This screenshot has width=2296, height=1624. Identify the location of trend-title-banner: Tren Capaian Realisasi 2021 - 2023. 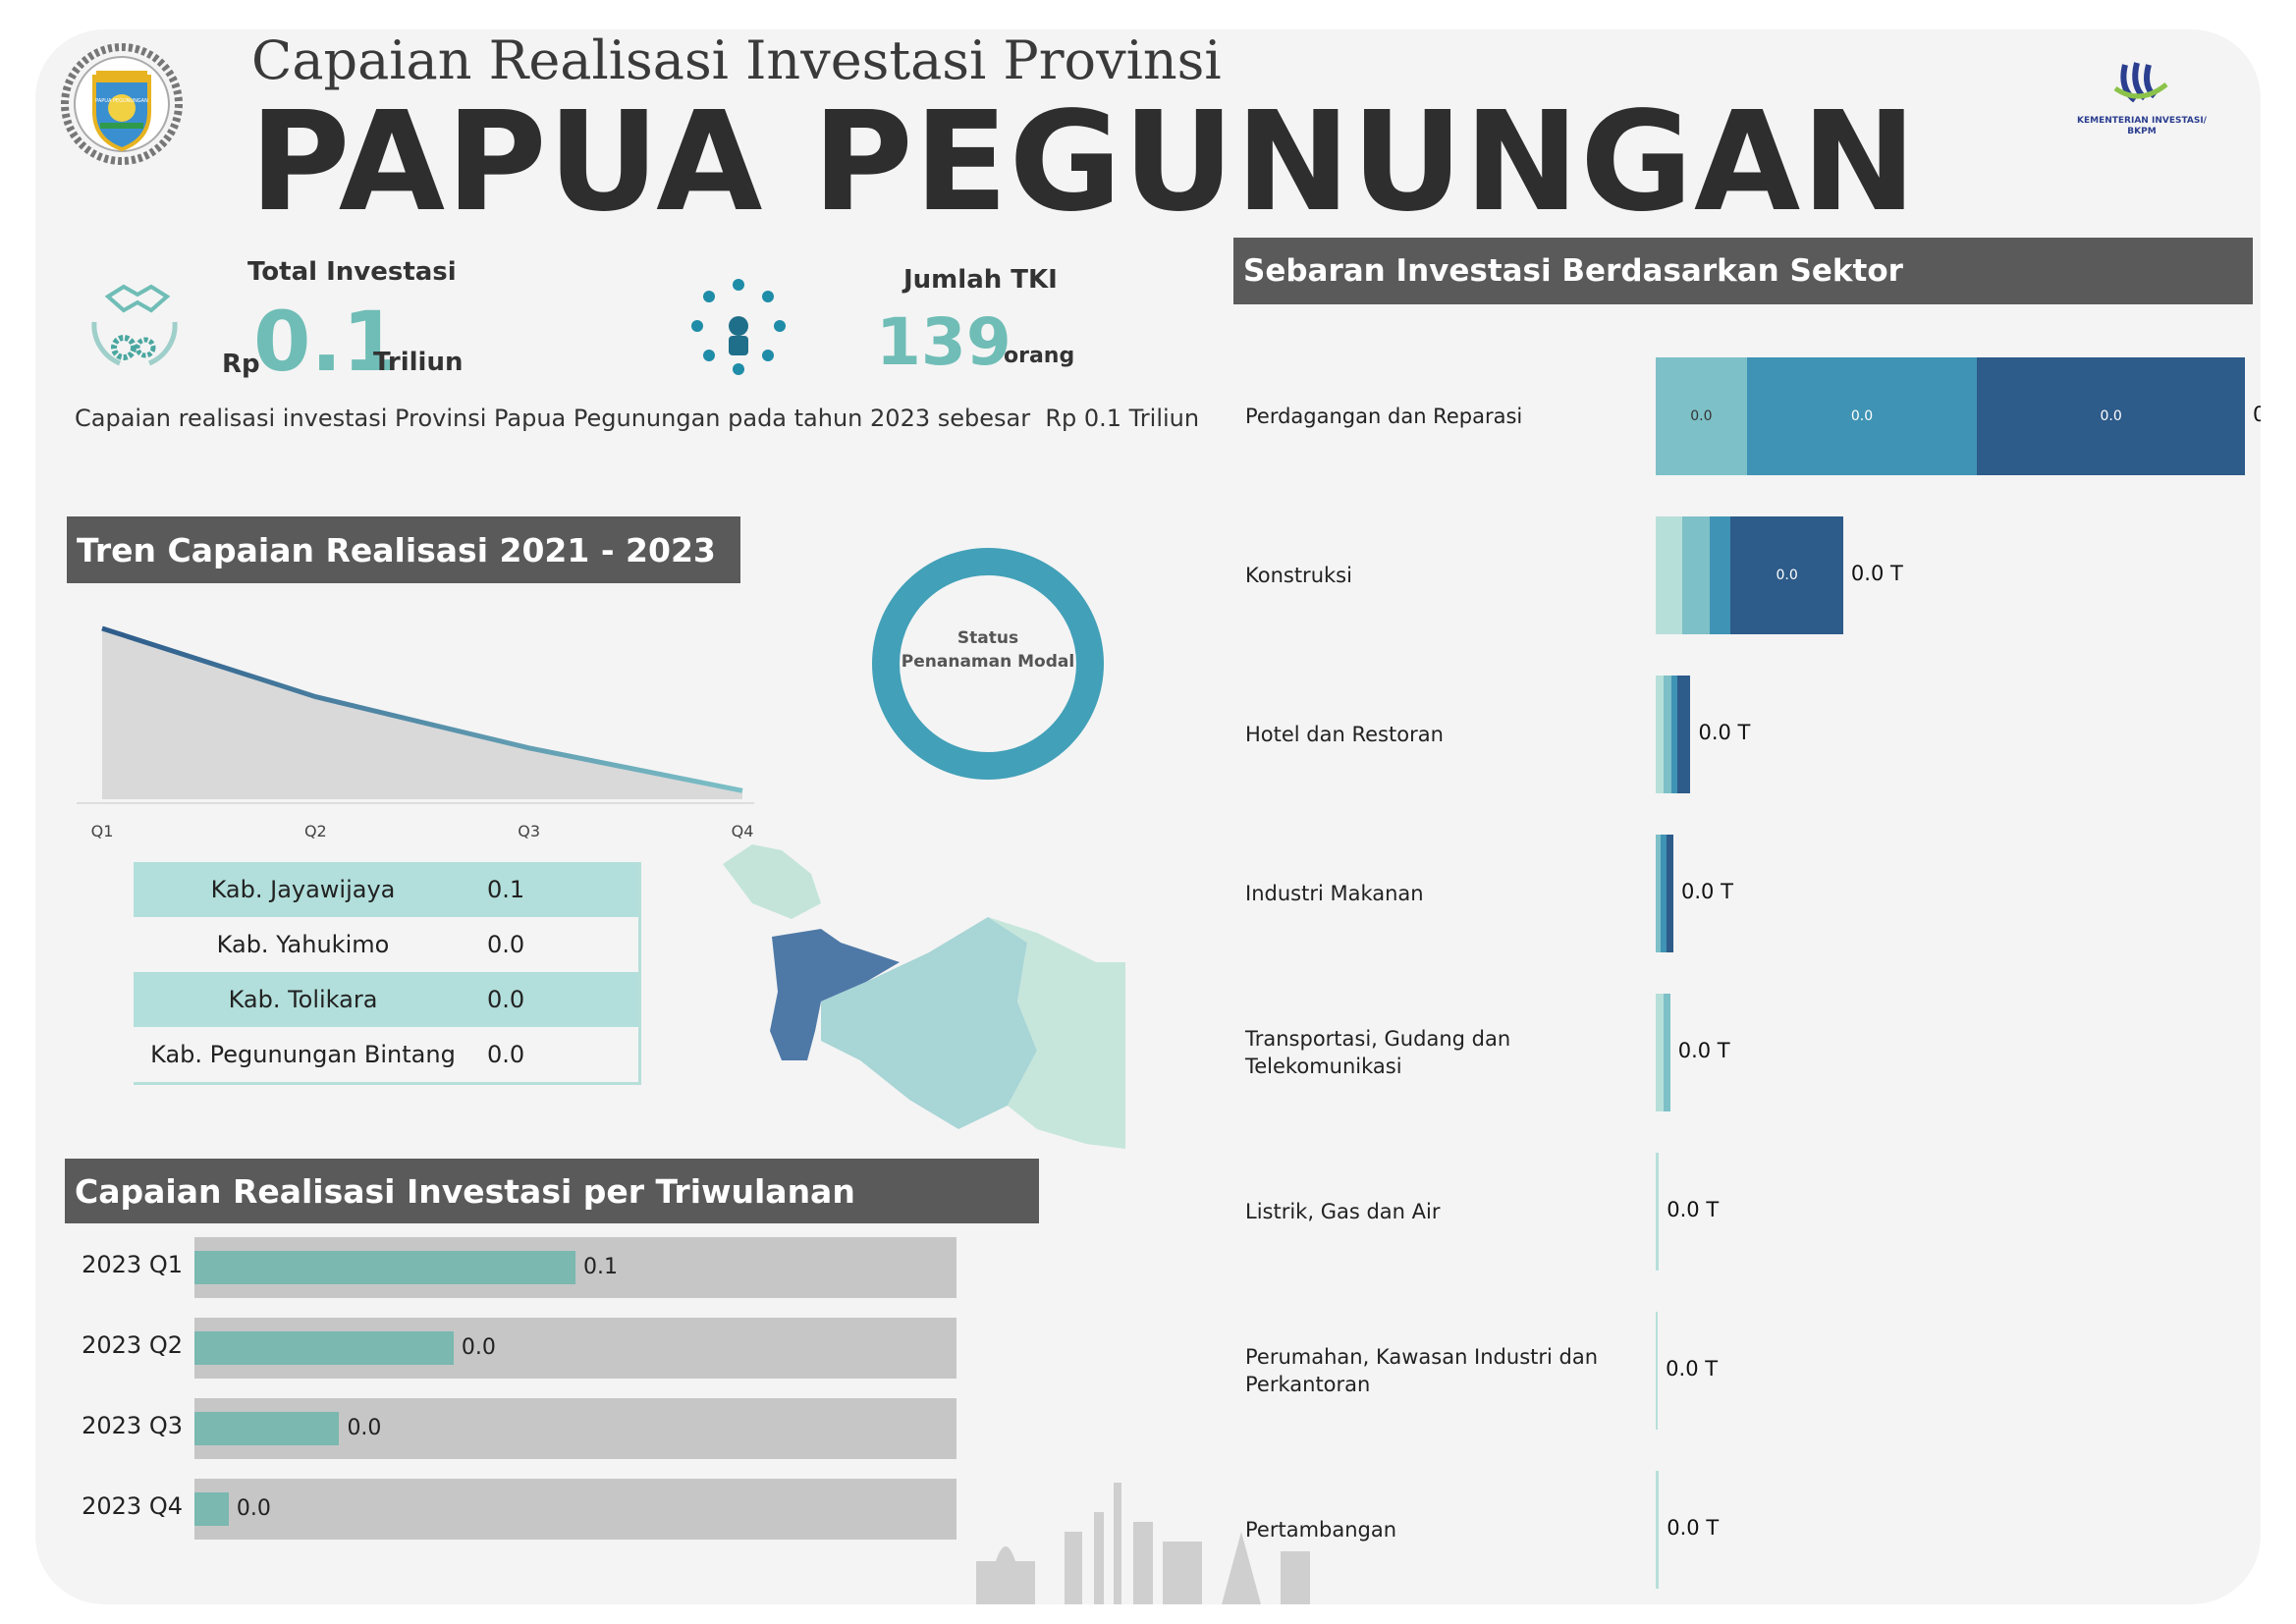
(403, 549).